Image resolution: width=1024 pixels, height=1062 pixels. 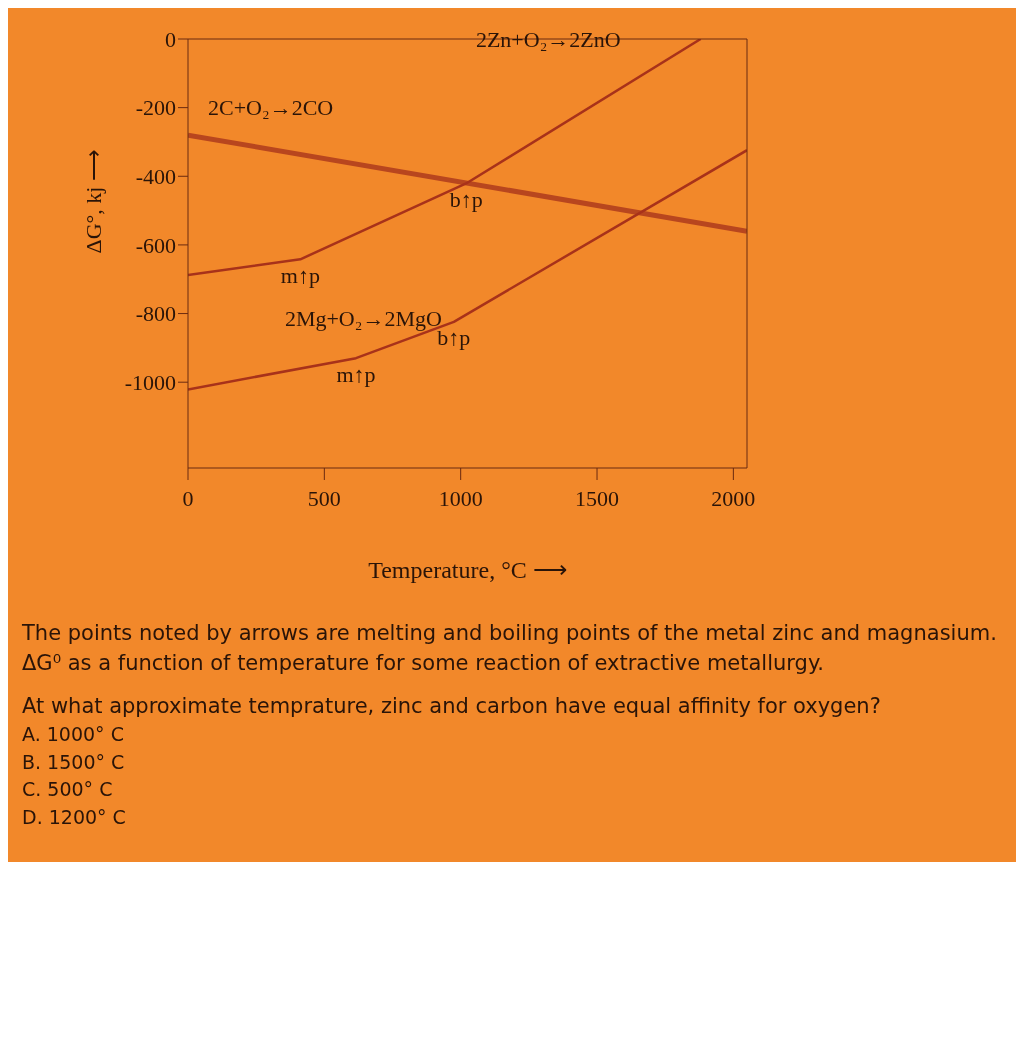 What do you see at coordinates (93, 201) in the screenshot?
I see `y-axis-title: ΔG°, kj ⟶` at bounding box center [93, 201].